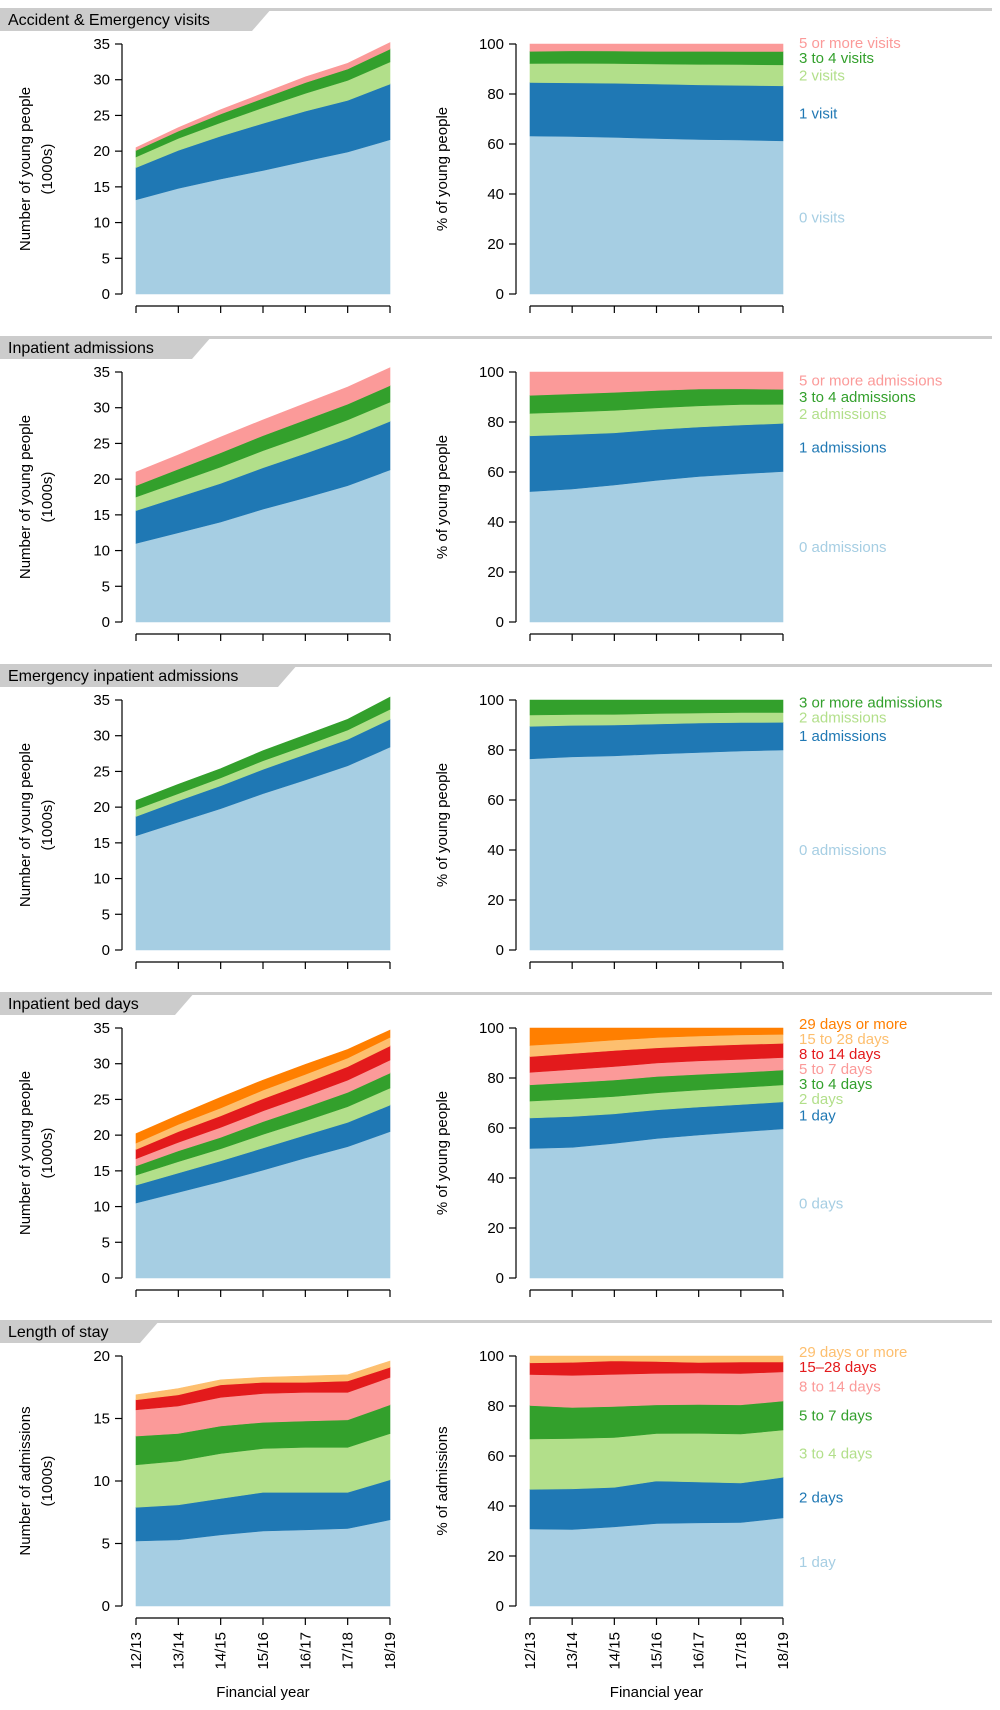  I want to click on panel-title: Inpatient admissions, so click(81, 348).